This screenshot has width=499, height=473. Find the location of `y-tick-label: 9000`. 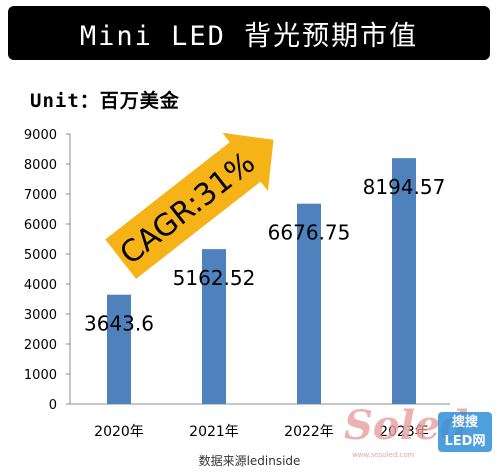

y-tick-label: 9000 is located at coordinates (40, 135).